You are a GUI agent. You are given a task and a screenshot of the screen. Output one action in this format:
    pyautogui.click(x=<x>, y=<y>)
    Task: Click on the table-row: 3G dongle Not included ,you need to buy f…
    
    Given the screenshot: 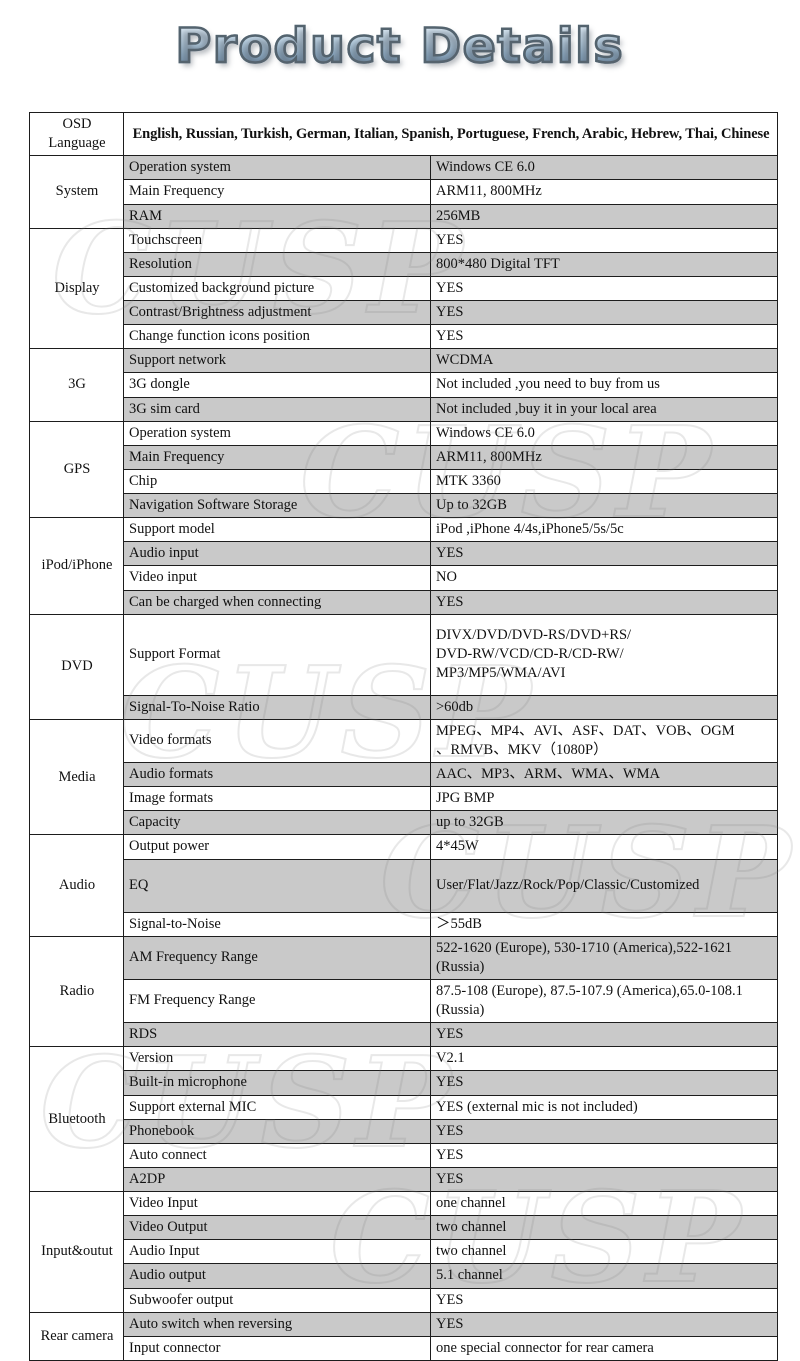 What is the action you would take?
    pyautogui.click(x=404, y=385)
    